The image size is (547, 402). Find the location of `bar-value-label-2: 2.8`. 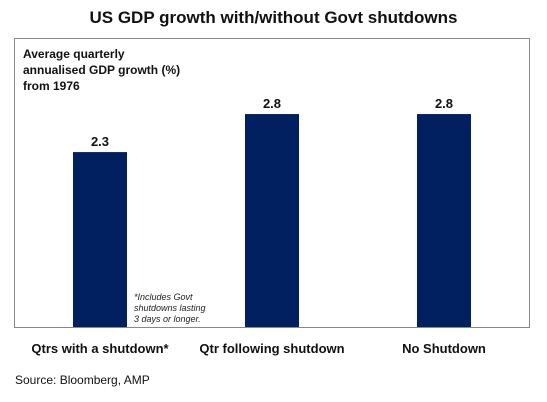

bar-value-label-2: 2.8 is located at coordinates (272, 103).